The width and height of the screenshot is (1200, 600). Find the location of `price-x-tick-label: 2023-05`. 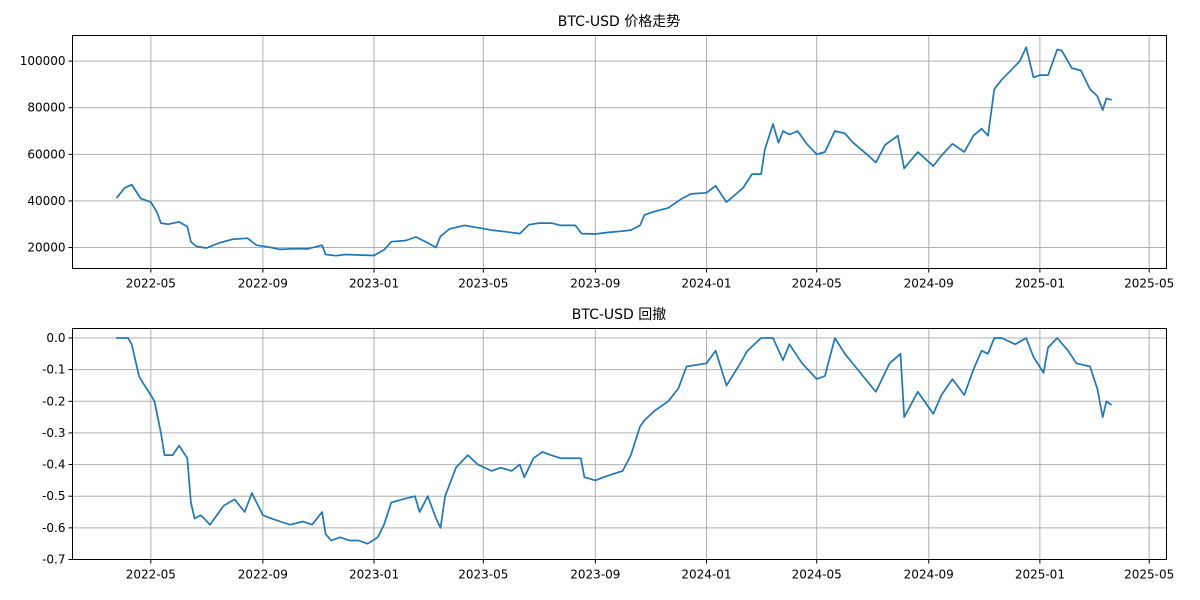

price-x-tick-label: 2023-05 is located at coordinates (483, 284).